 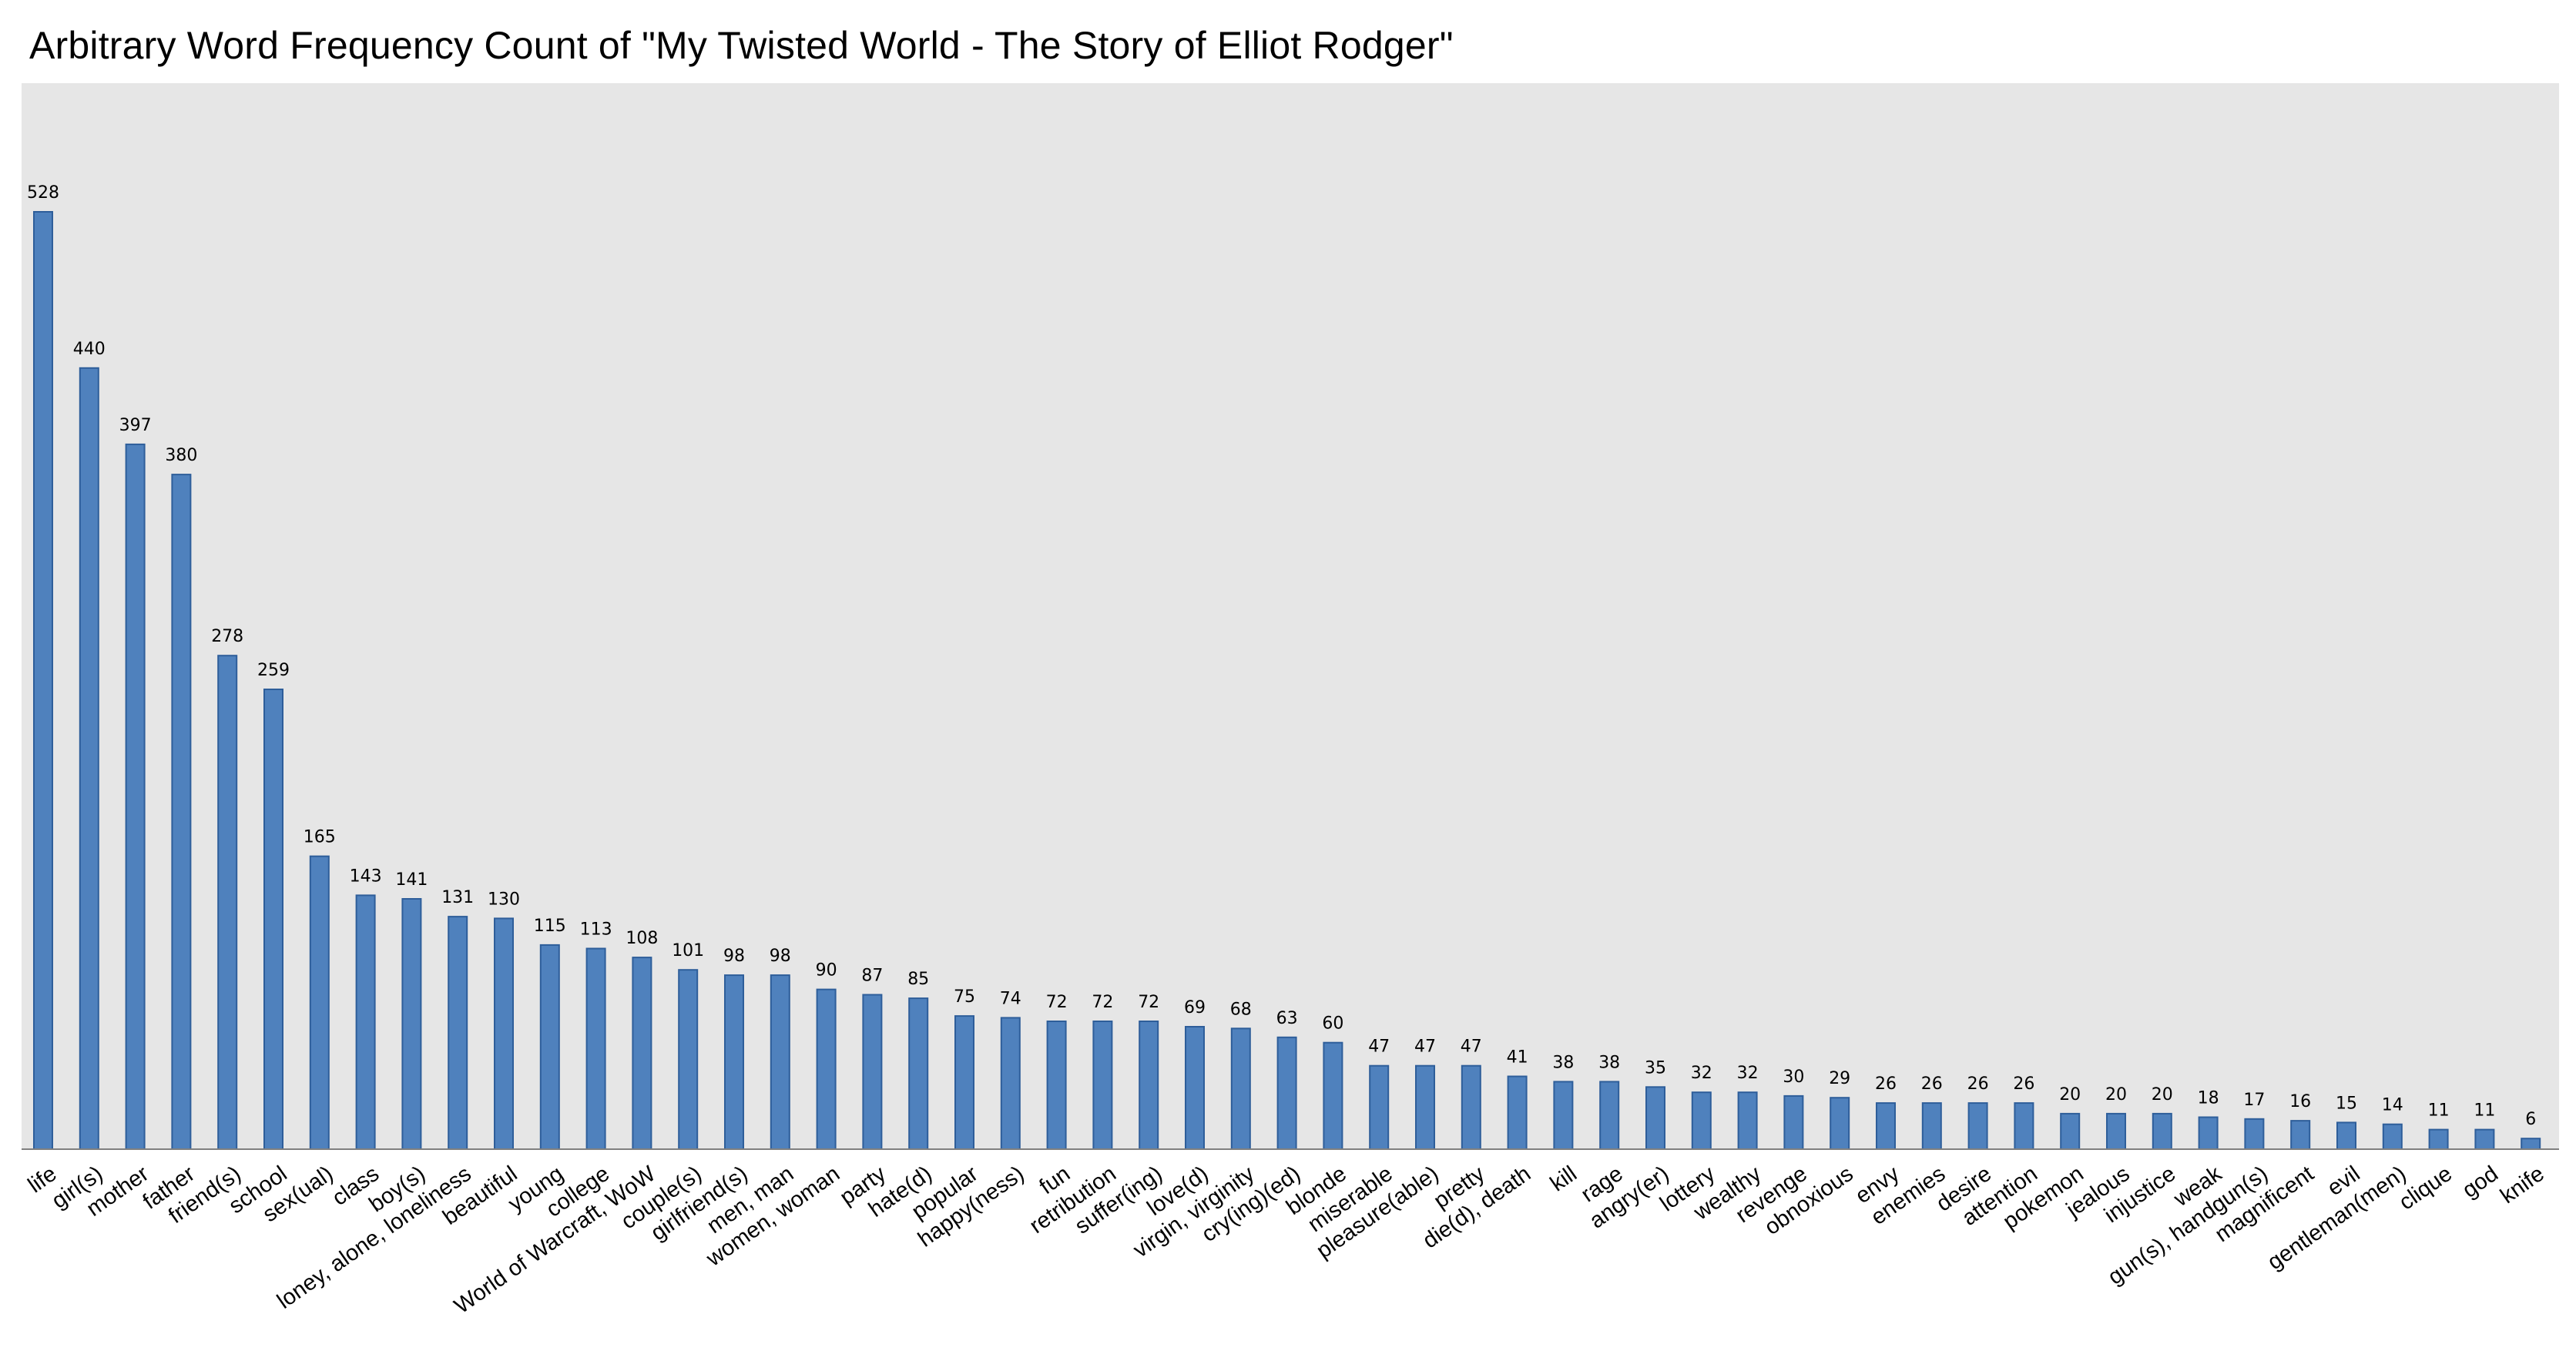 I want to click on data-label: 18, so click(x=2208, y=1098).